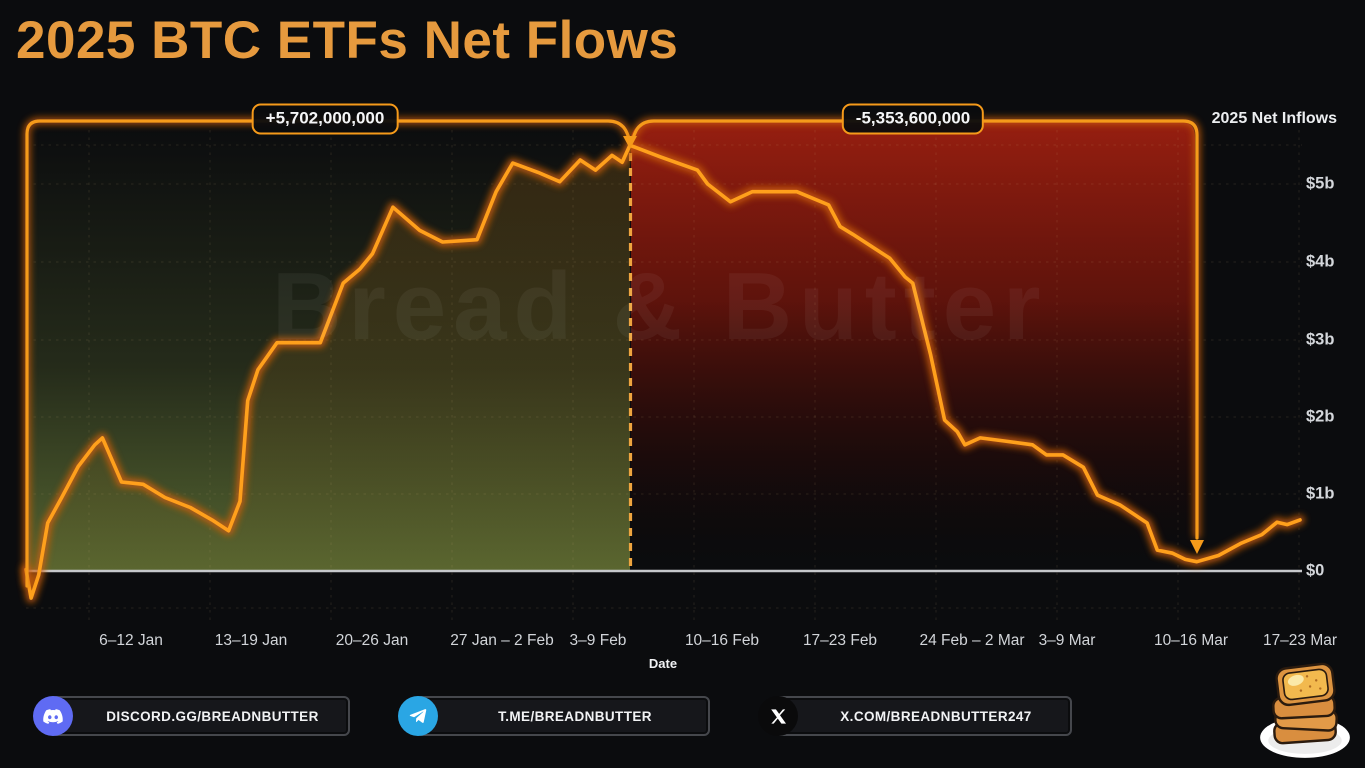 The image size is (1365, 768). Describe the element at coordinates (251, 640) in the screenshot. I see `x-tick-label: 13–19 Jan` at that location.